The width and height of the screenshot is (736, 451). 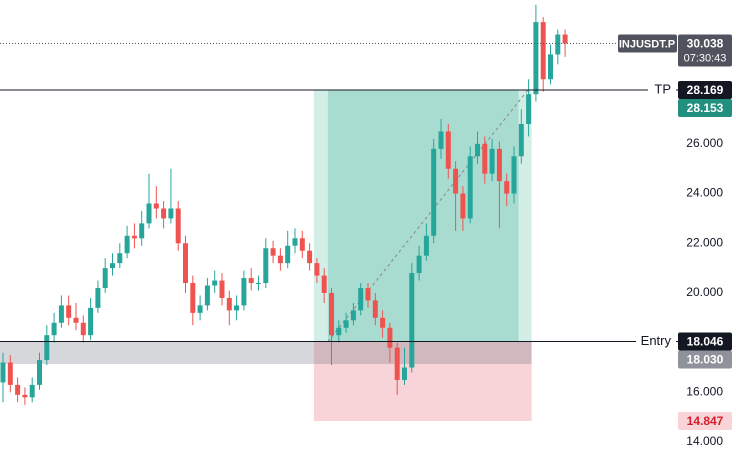 What do you see at coordinates (704, 193) in the screenshot?
I see `y-tick-label: 24.000` at bounding box center [704, 193].